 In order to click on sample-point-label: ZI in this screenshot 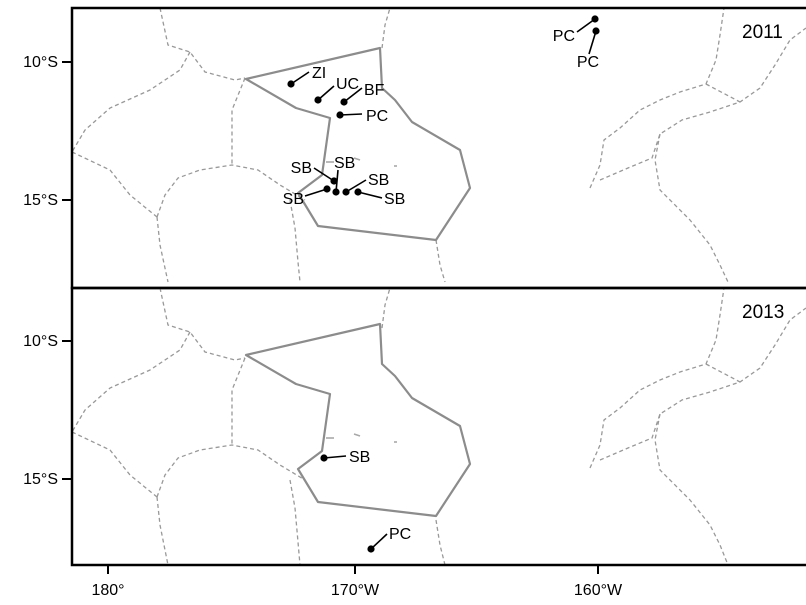, I will do `click(319, 73)`.